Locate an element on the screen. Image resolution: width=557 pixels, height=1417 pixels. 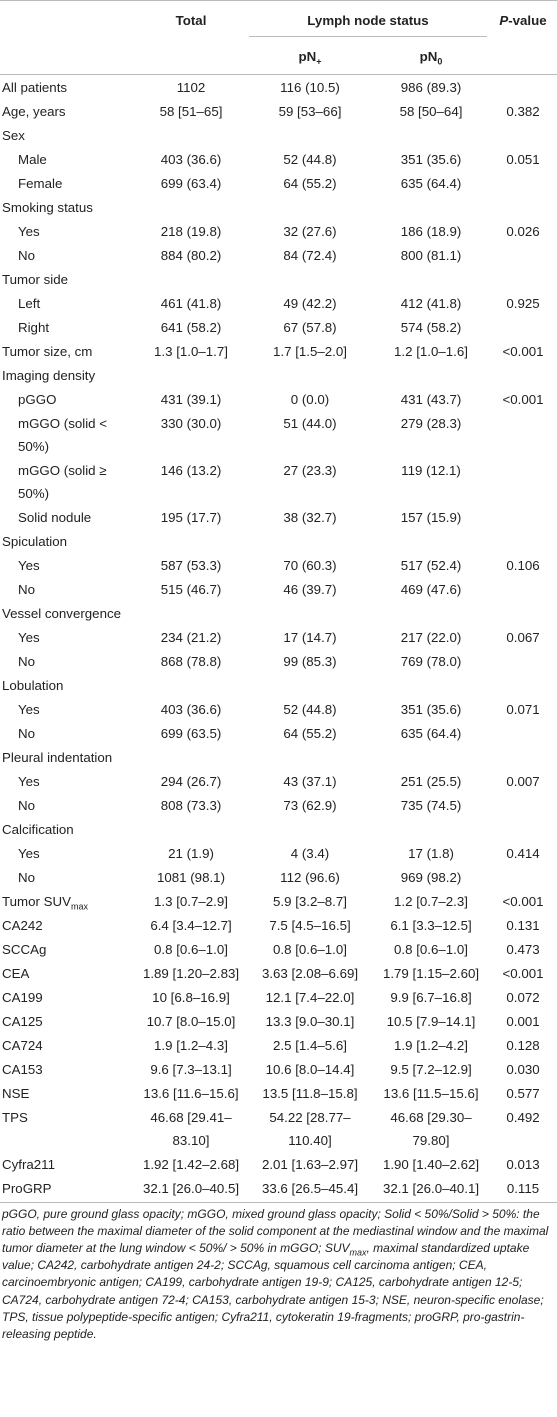
p-value: 0.013 is located at coordinates (523, 1164).